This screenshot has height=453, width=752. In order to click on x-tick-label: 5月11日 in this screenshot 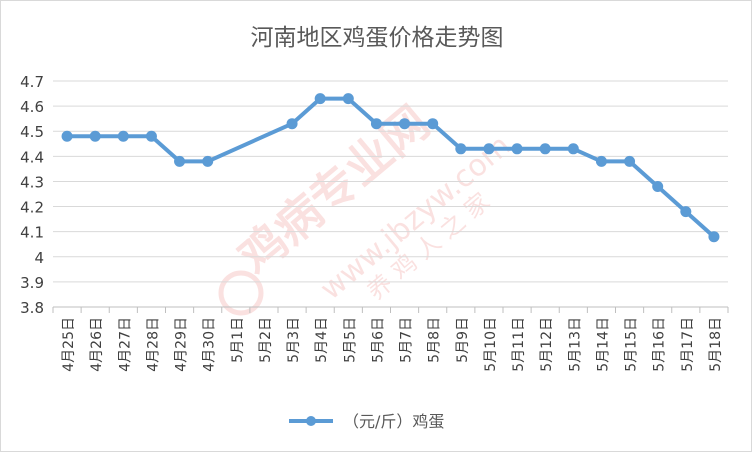, I will do `click(519, 344)`.